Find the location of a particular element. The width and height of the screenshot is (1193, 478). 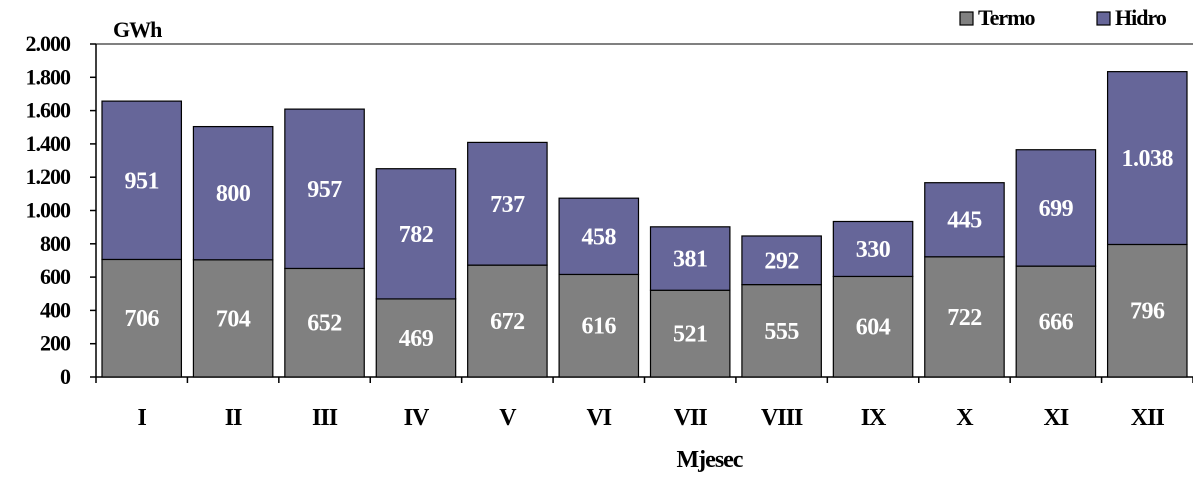

data-label-termo-x: 722 is located at coordinates (964, 318).